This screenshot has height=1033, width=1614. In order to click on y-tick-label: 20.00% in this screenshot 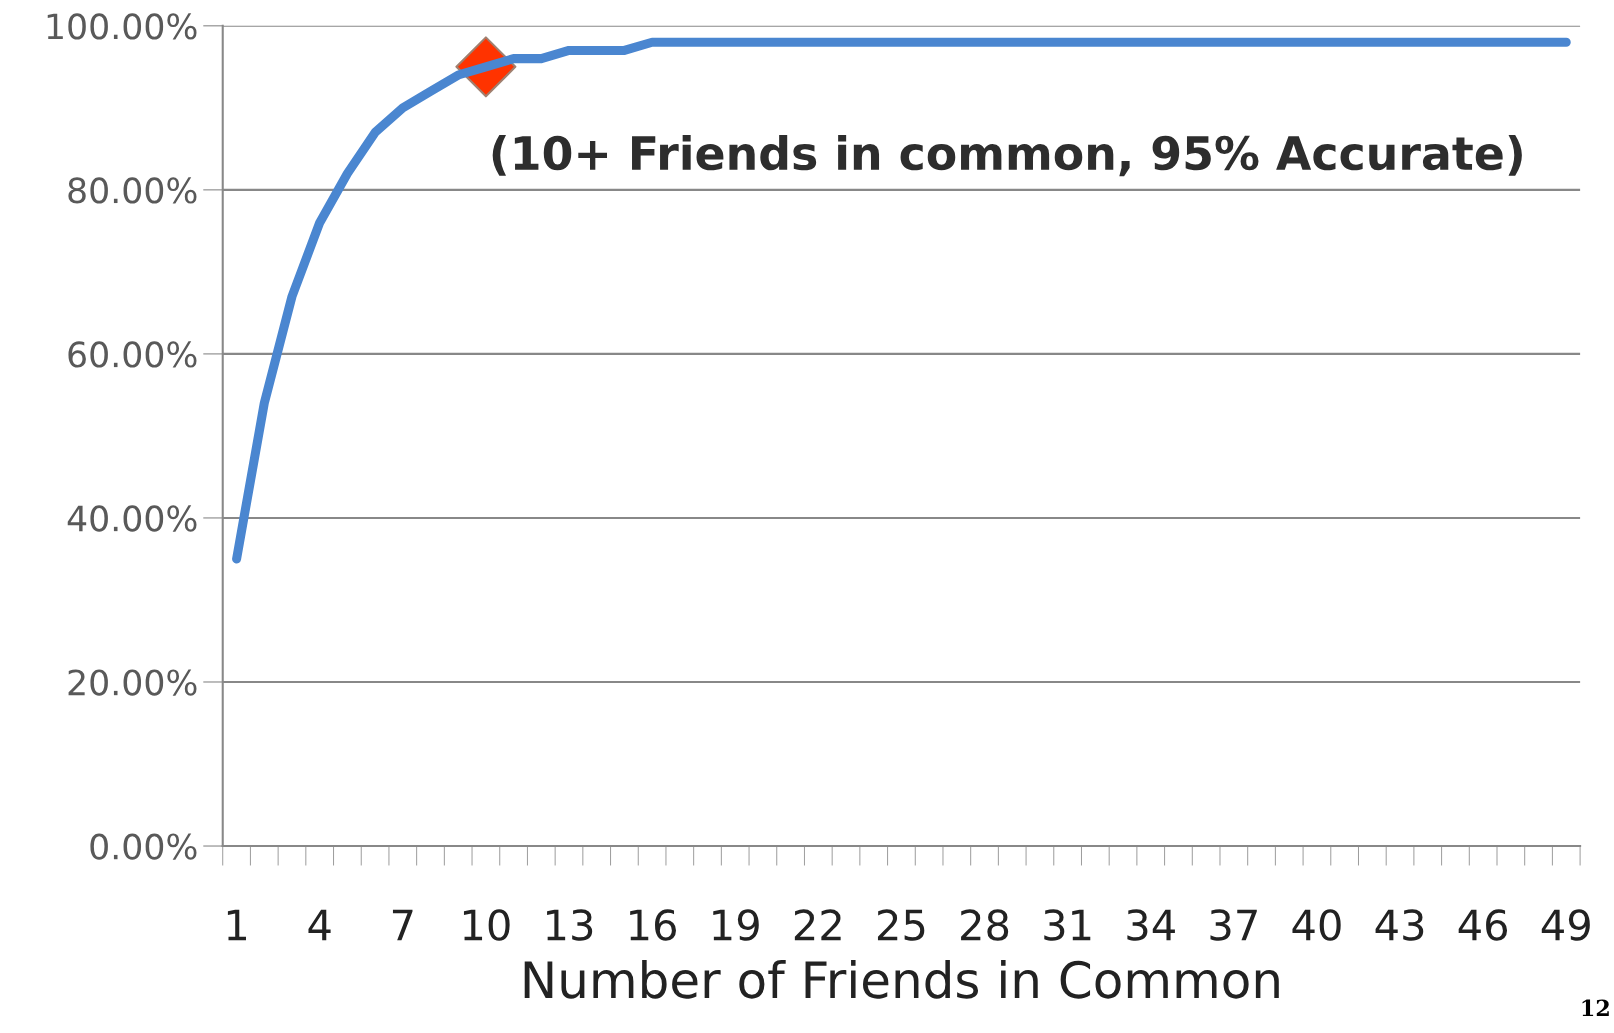, I will do `click(132, 682)`.